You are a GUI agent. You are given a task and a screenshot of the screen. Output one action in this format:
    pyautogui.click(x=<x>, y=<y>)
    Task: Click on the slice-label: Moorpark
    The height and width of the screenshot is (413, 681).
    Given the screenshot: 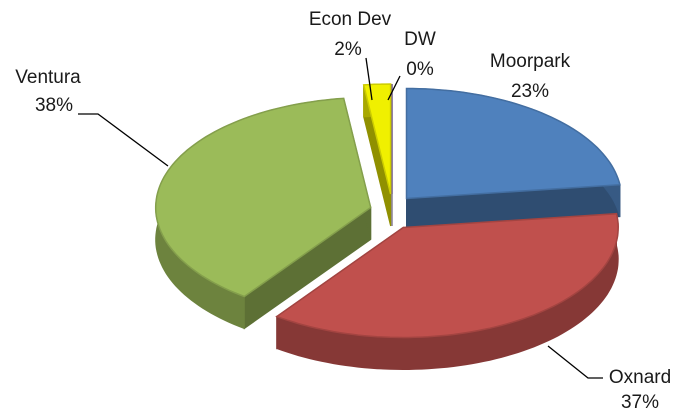 What is the action you would take?
    pyautogui.click(x=530, y=61)
    